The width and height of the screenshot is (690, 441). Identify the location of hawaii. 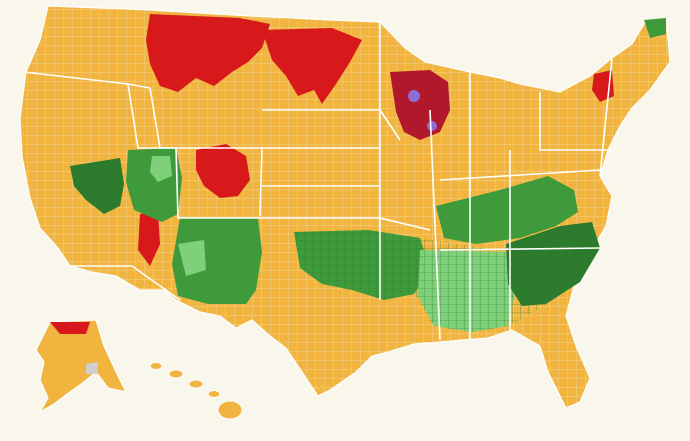
(196, 391).